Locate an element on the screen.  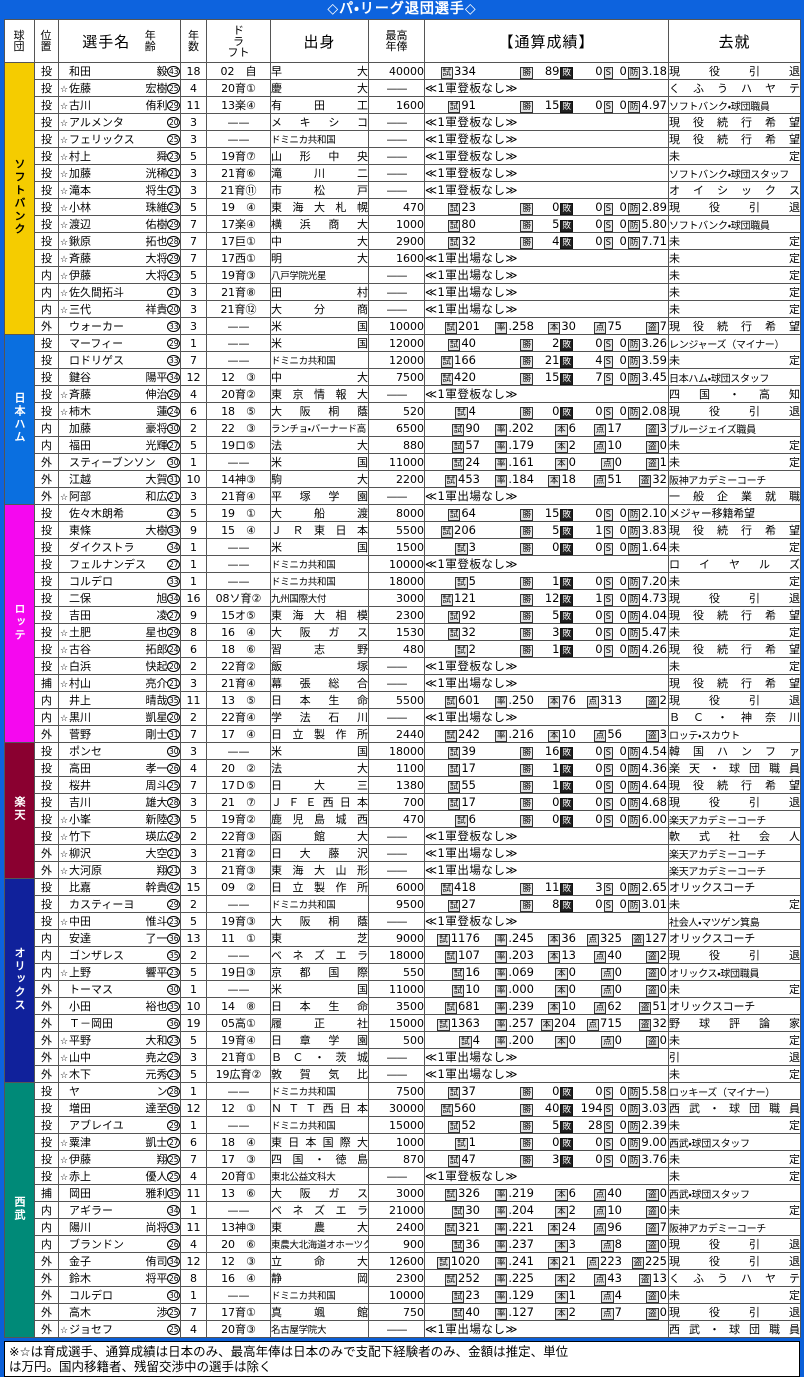
destination-cell: 四国・高知 is located at coordinates (734, 394).